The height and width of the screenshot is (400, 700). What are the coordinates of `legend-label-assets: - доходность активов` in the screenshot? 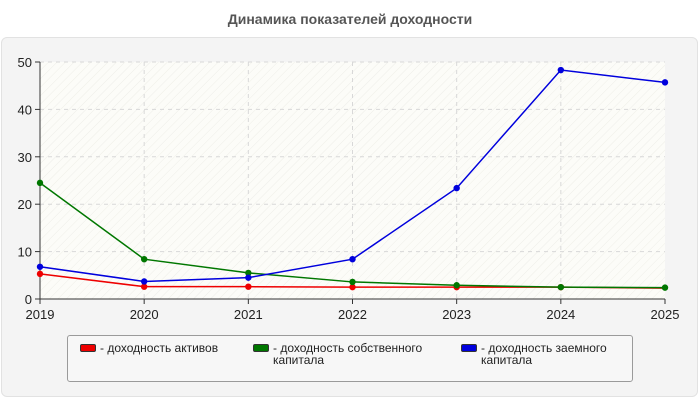 It's located at (159, 348).